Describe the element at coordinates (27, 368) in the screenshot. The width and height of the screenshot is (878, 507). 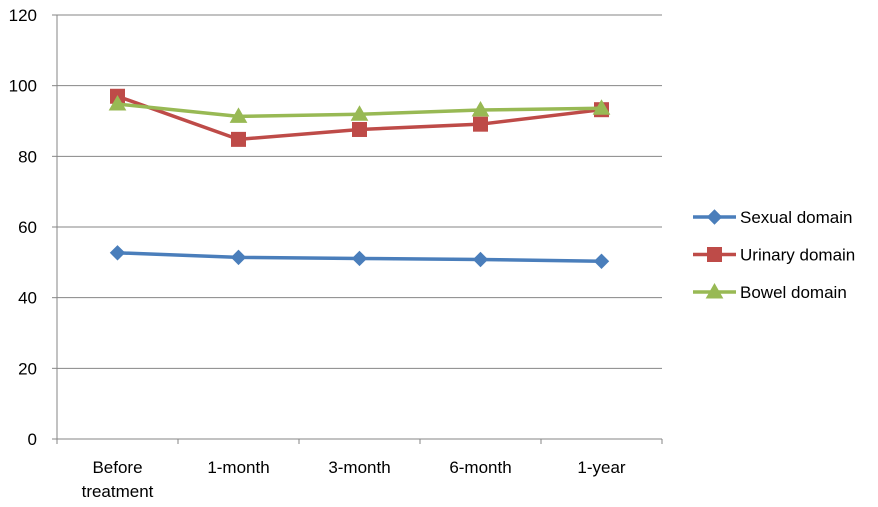
I see `y-tick-label: 20` at that location.